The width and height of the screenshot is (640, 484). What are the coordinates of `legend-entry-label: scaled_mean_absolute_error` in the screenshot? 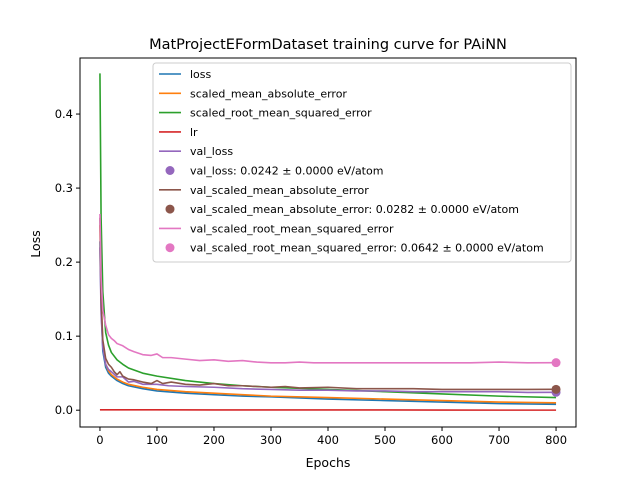 It's located at (268, 93).